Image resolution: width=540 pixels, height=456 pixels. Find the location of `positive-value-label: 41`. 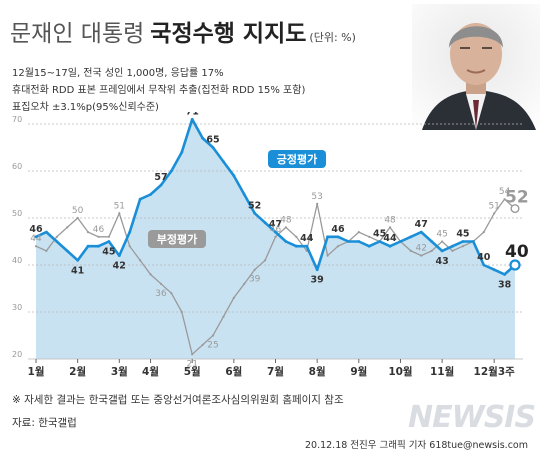

positive-value-label: 41 is located at coordinates (77, 270).